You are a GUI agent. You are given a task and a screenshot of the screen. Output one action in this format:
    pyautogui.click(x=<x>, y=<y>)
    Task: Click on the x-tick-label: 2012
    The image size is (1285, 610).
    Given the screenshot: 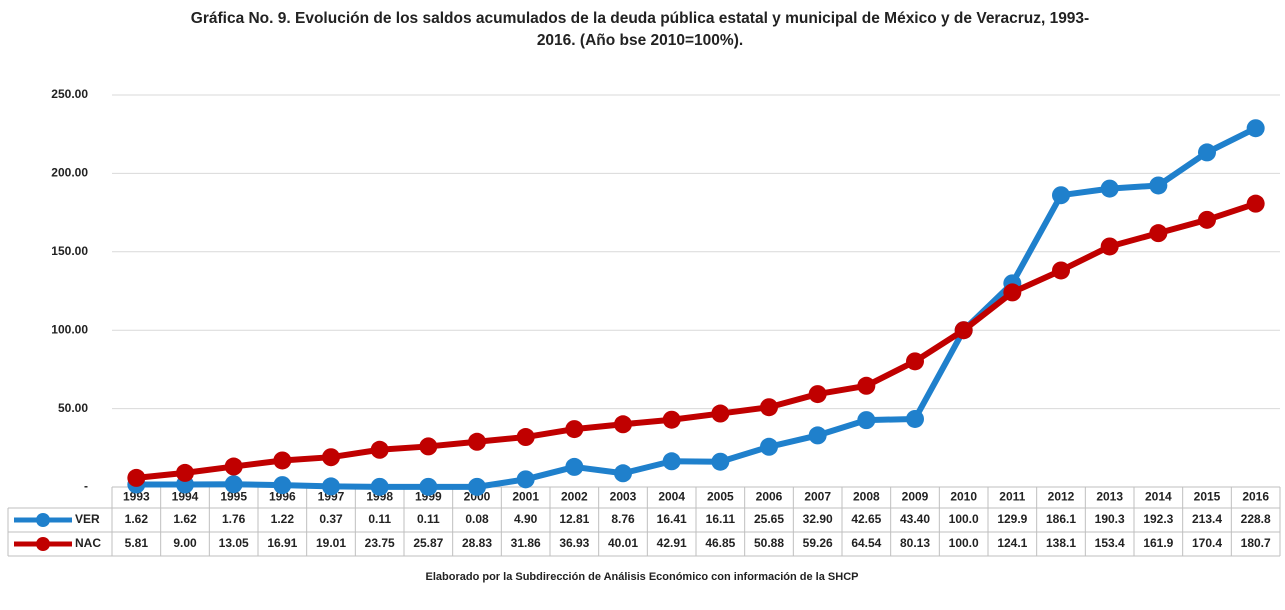 What is the action you would take?
    pyautogui.click(x=1061, y=497)
    